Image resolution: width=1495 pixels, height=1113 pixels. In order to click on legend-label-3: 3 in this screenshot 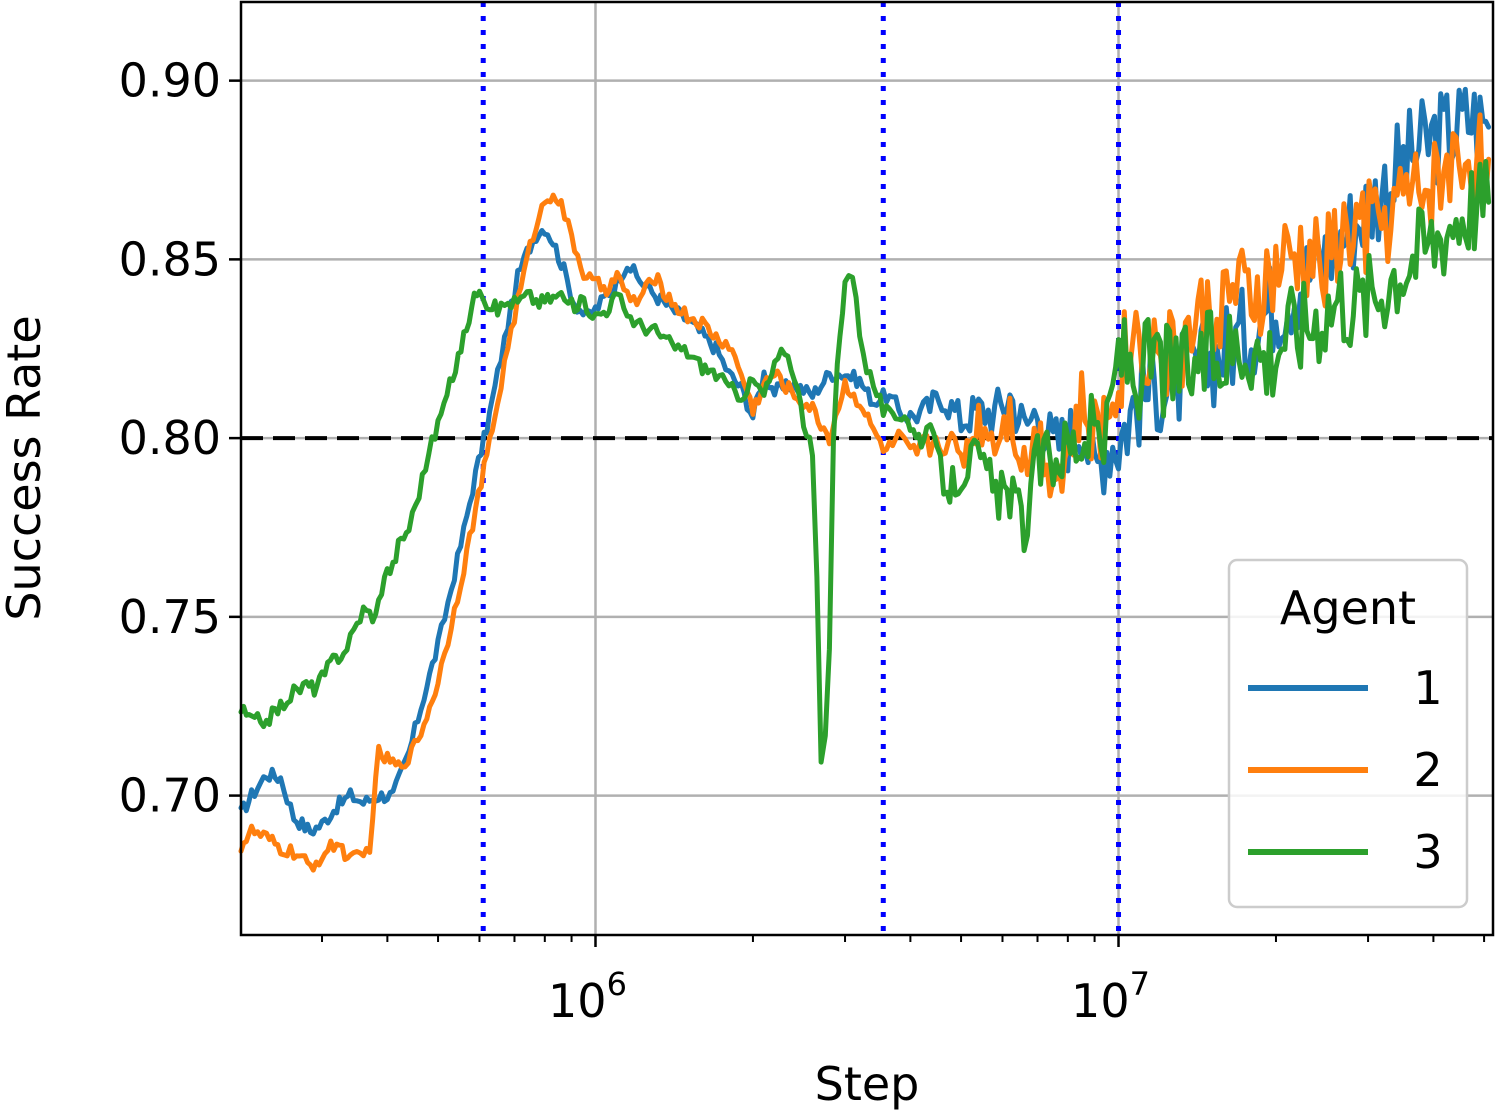, I will do `click(1427, 852)`.